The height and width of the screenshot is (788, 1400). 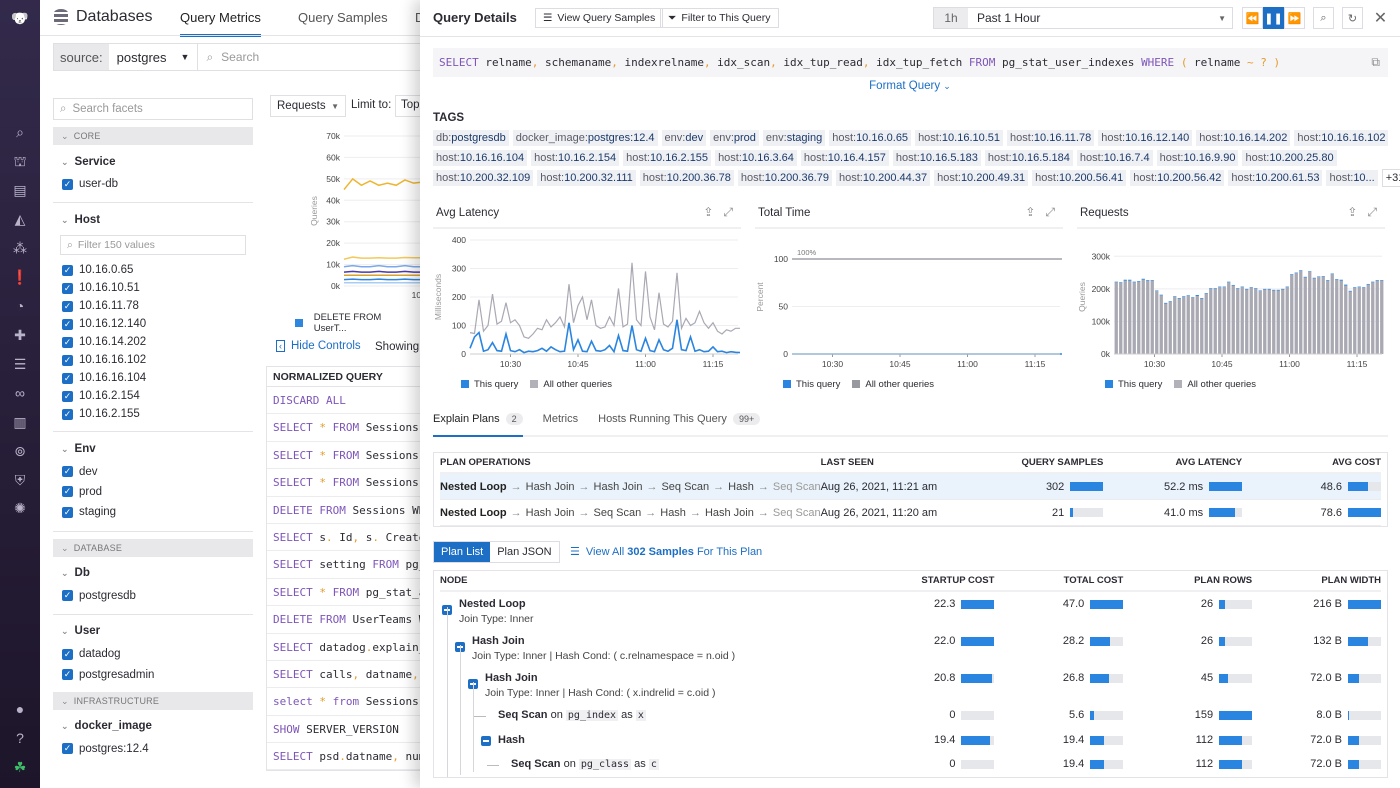 What do you see at coordinates (20, 219) in the screenshot?
I see `metrics-icon: ◭` at bounding box center [20, 219].